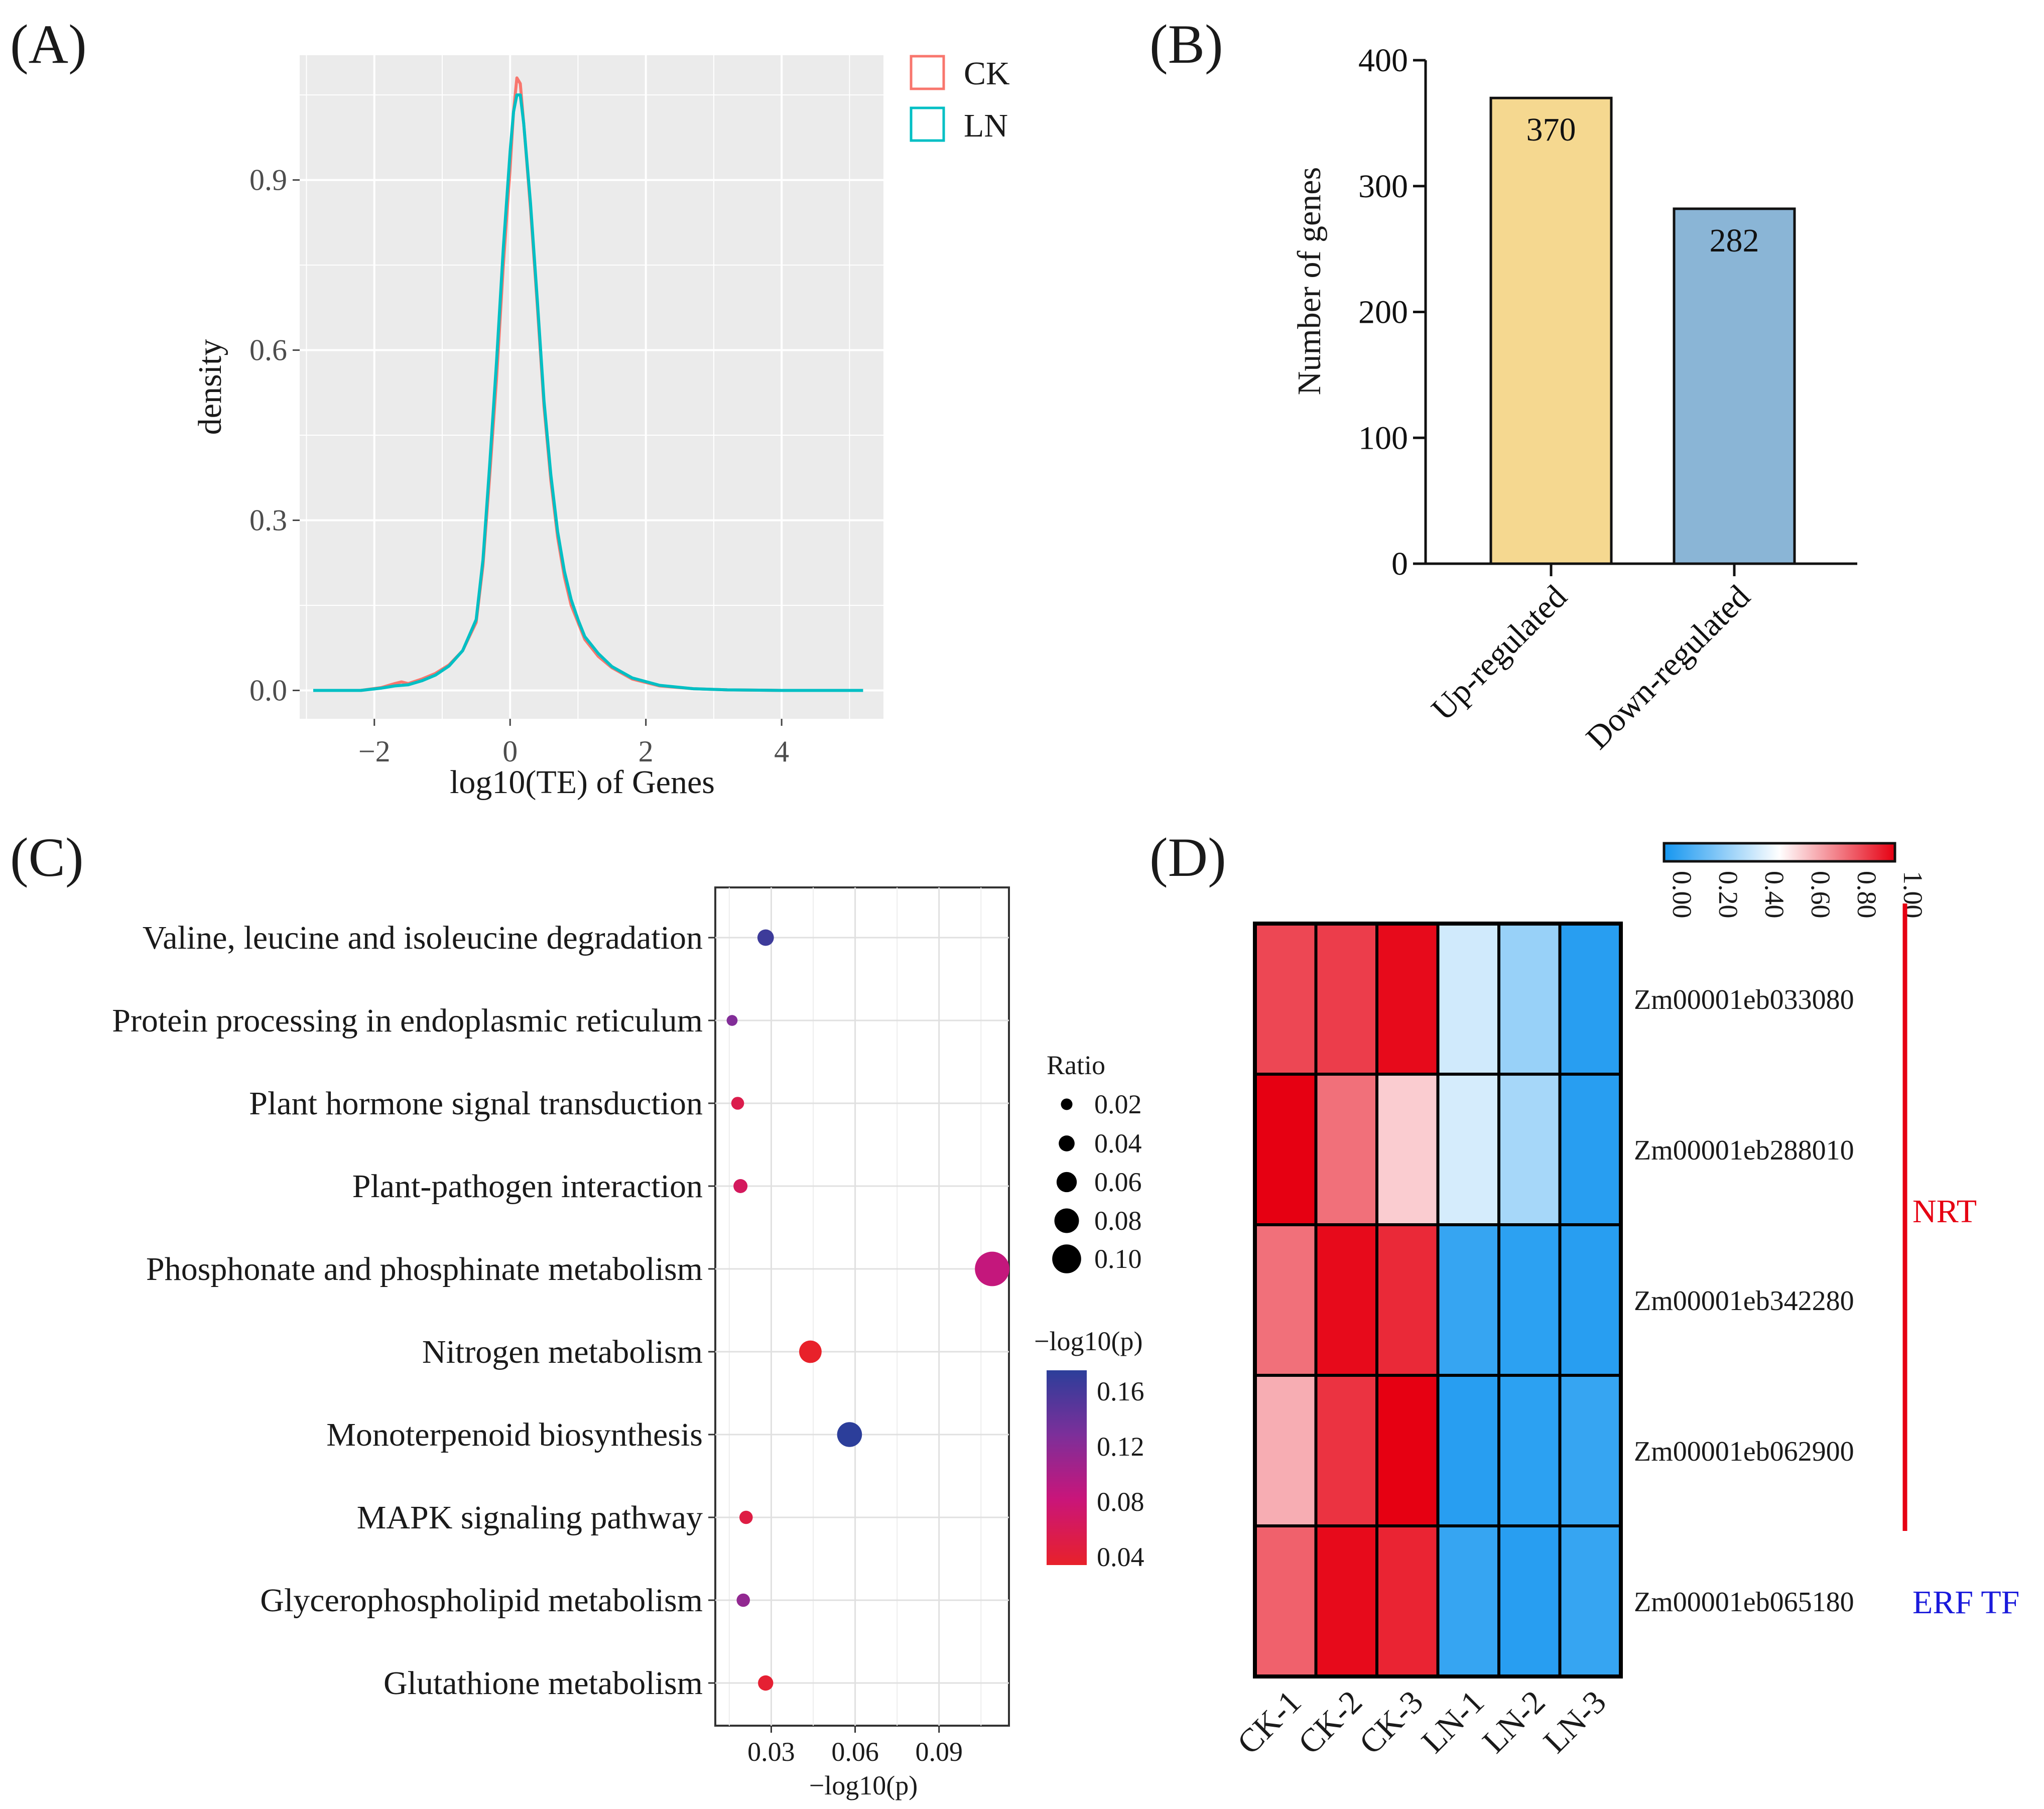 The height and width of the screenshot is (1809, 2044). Describe the element at coordinates (1118, 1221) in the screenshot. I see `size-legend-label: 0.08` at that location.